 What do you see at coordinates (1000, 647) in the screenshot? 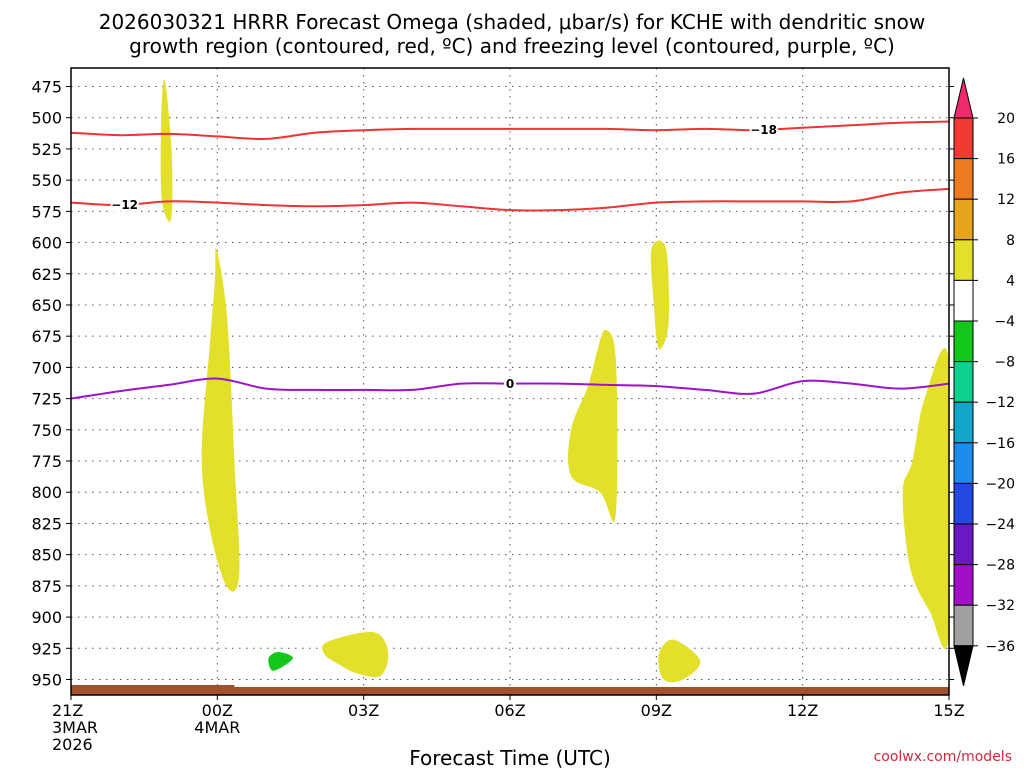
I see `colorbar-label: −36` at bounding box center [1000, 647].